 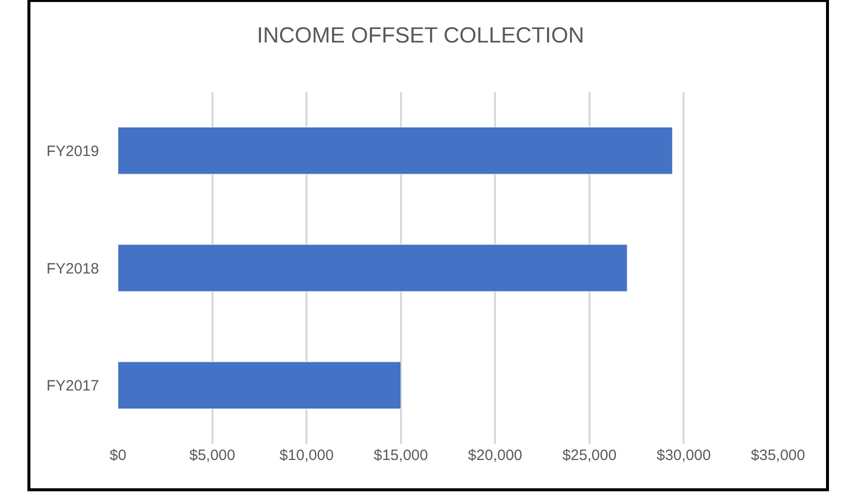 I want to click on y-tick-label: FY2017, so click(x=72, y=386).